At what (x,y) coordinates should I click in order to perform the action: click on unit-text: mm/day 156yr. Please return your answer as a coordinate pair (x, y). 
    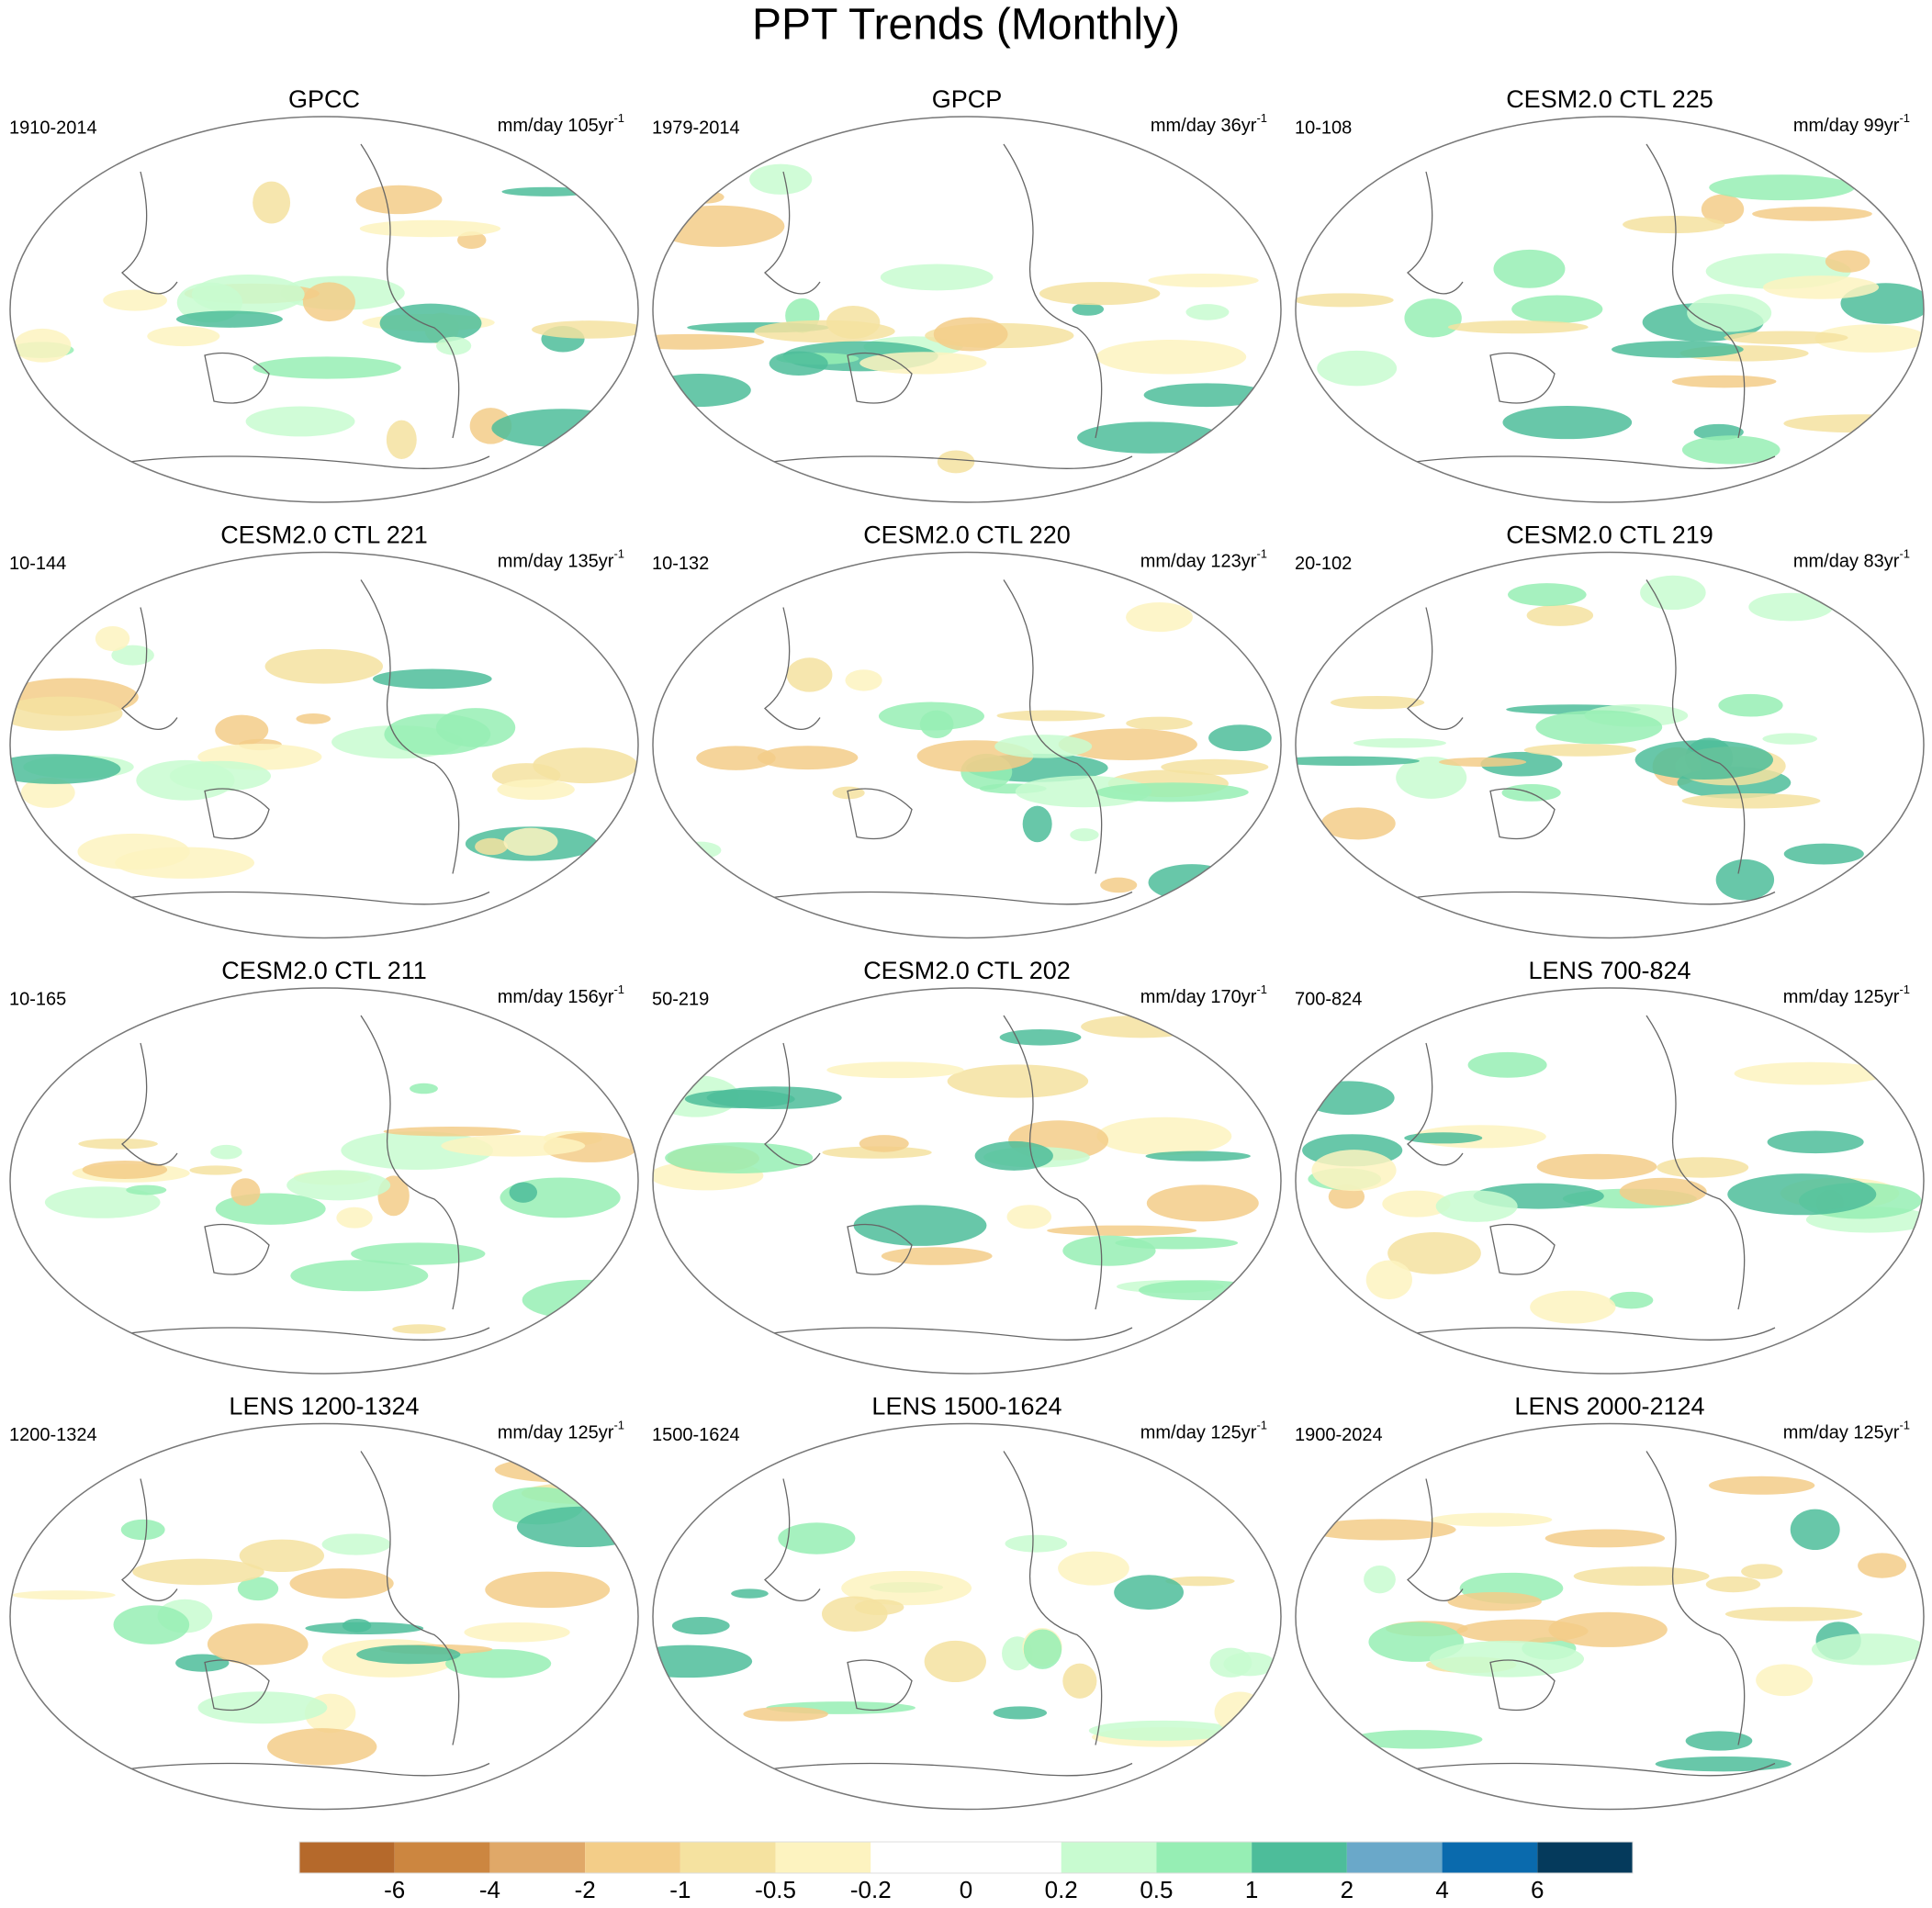
    Looking at the image, I should click on (556, 997).